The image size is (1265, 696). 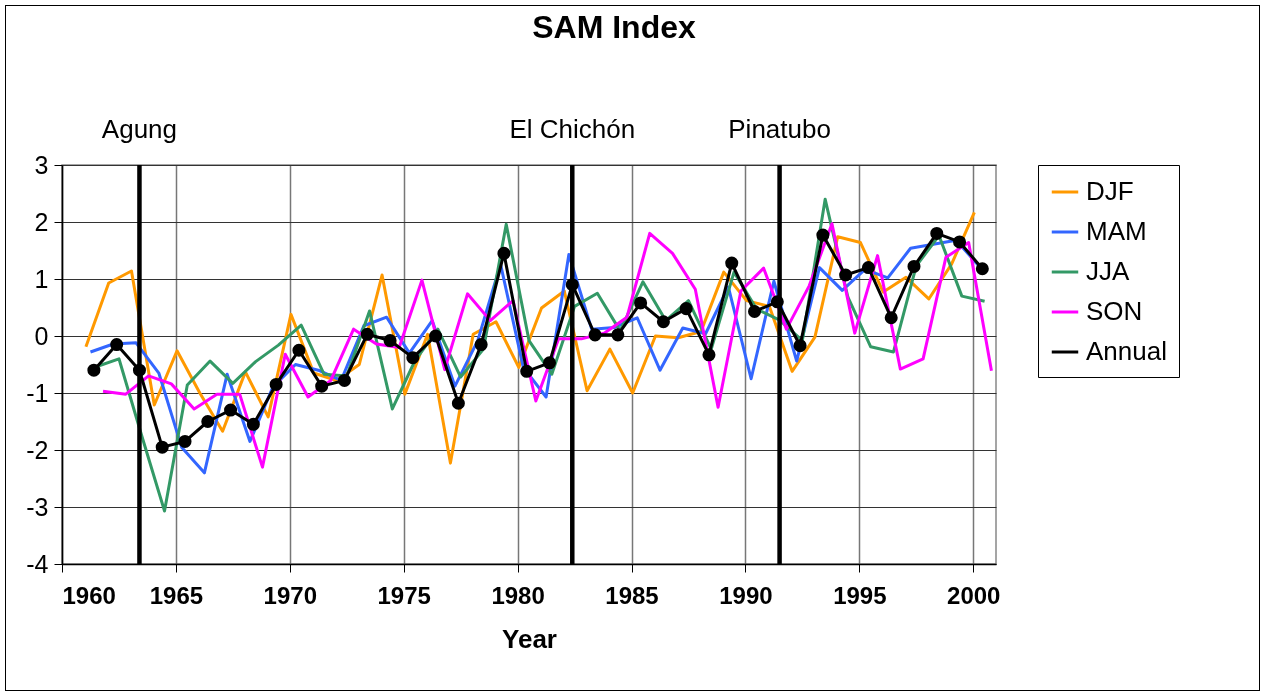 I want to click on y-tick-label: -1, so click(x=37, y=392).